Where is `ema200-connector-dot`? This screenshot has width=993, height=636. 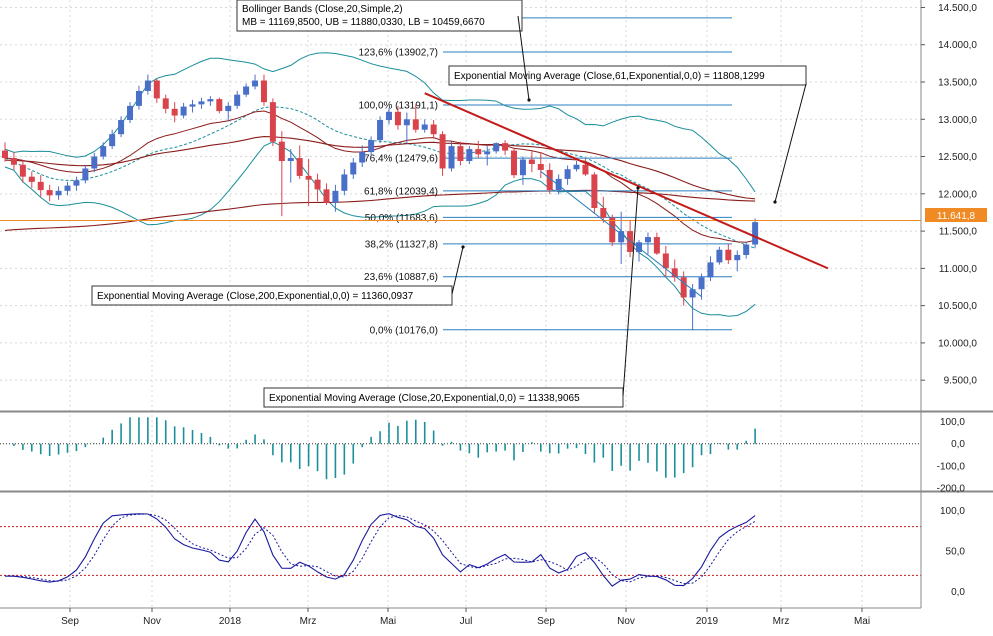
ema200-connector-dot is located at coordinates (463, 247).